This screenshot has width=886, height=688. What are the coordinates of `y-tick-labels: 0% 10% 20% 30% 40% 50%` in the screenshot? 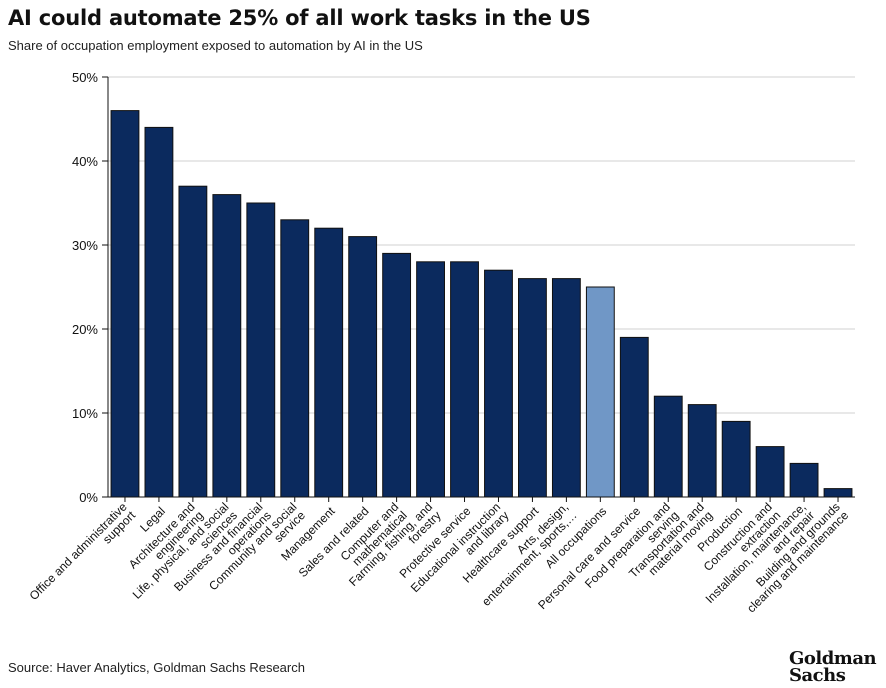 It's located at (85, 287).